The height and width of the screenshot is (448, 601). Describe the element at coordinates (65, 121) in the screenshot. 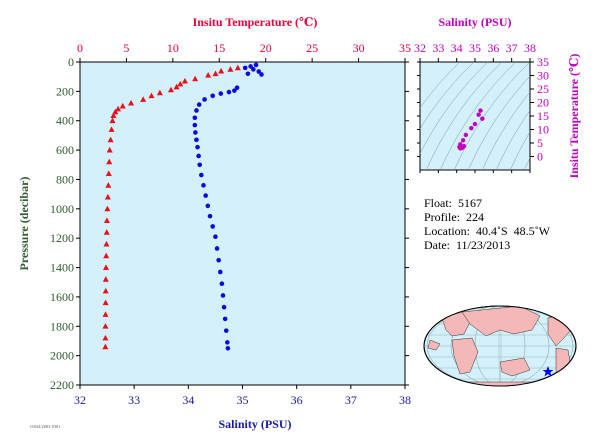

I see `y-tick-label: 400` at that location.